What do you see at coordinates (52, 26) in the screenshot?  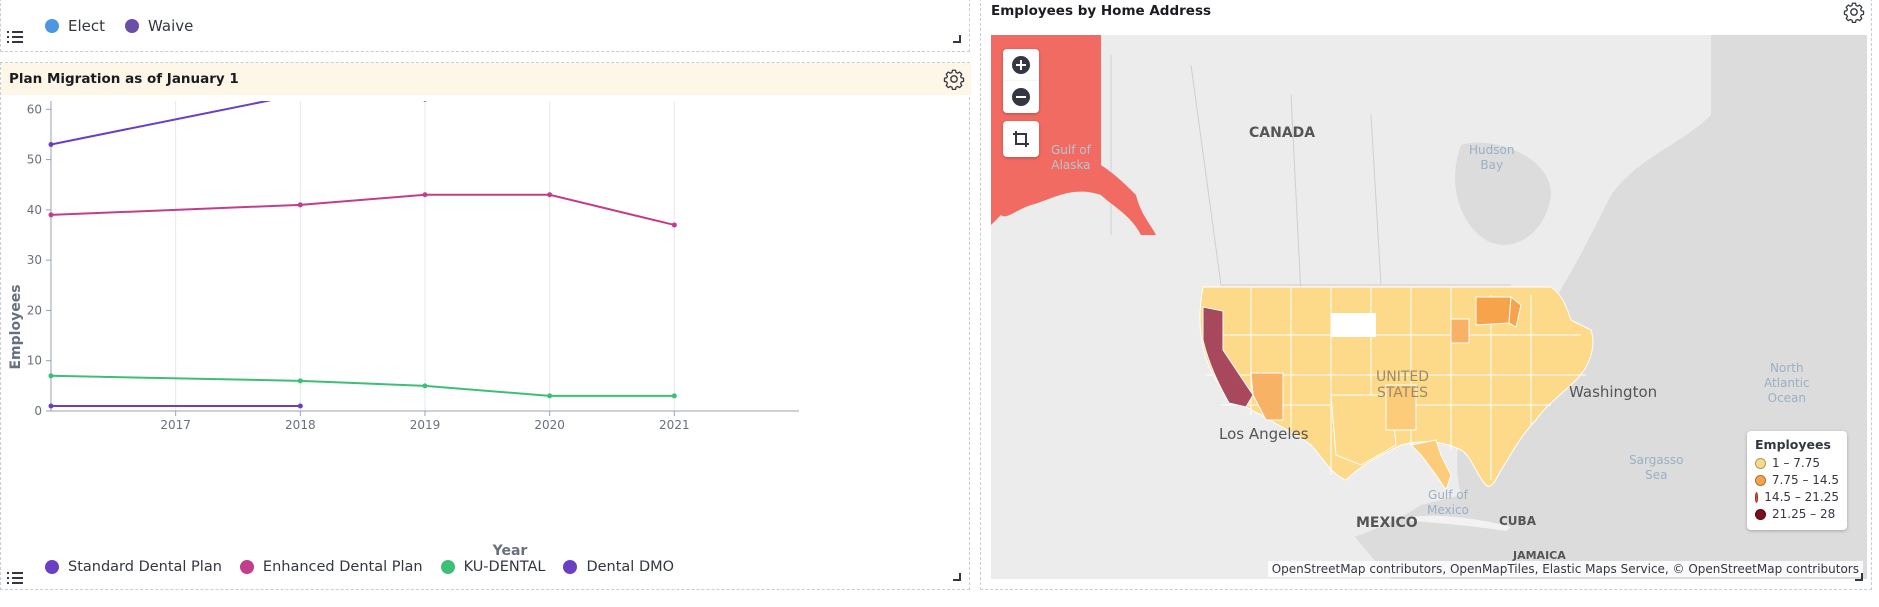 I see `legend-dot-elect` at bounding box center [52, 26].